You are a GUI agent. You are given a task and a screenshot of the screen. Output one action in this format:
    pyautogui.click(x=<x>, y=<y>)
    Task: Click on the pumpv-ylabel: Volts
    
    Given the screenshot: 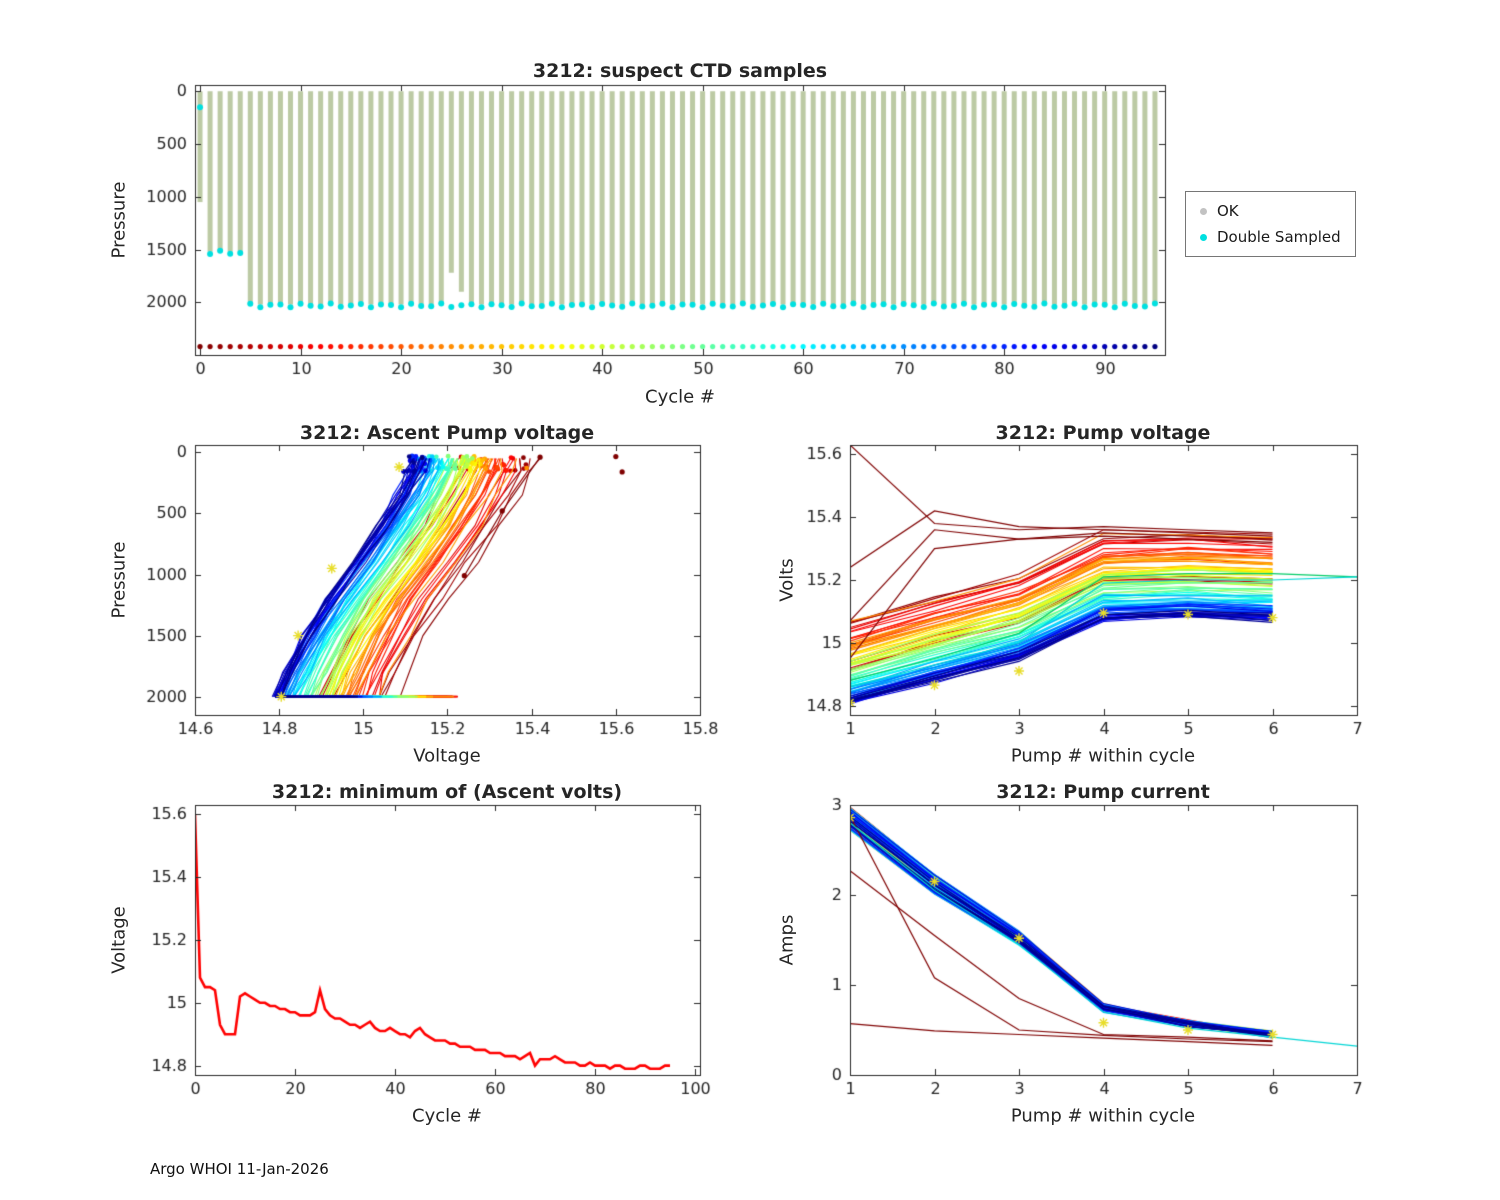 What is the action you would take?
    pyautogui.click(x=787, y=580)
    